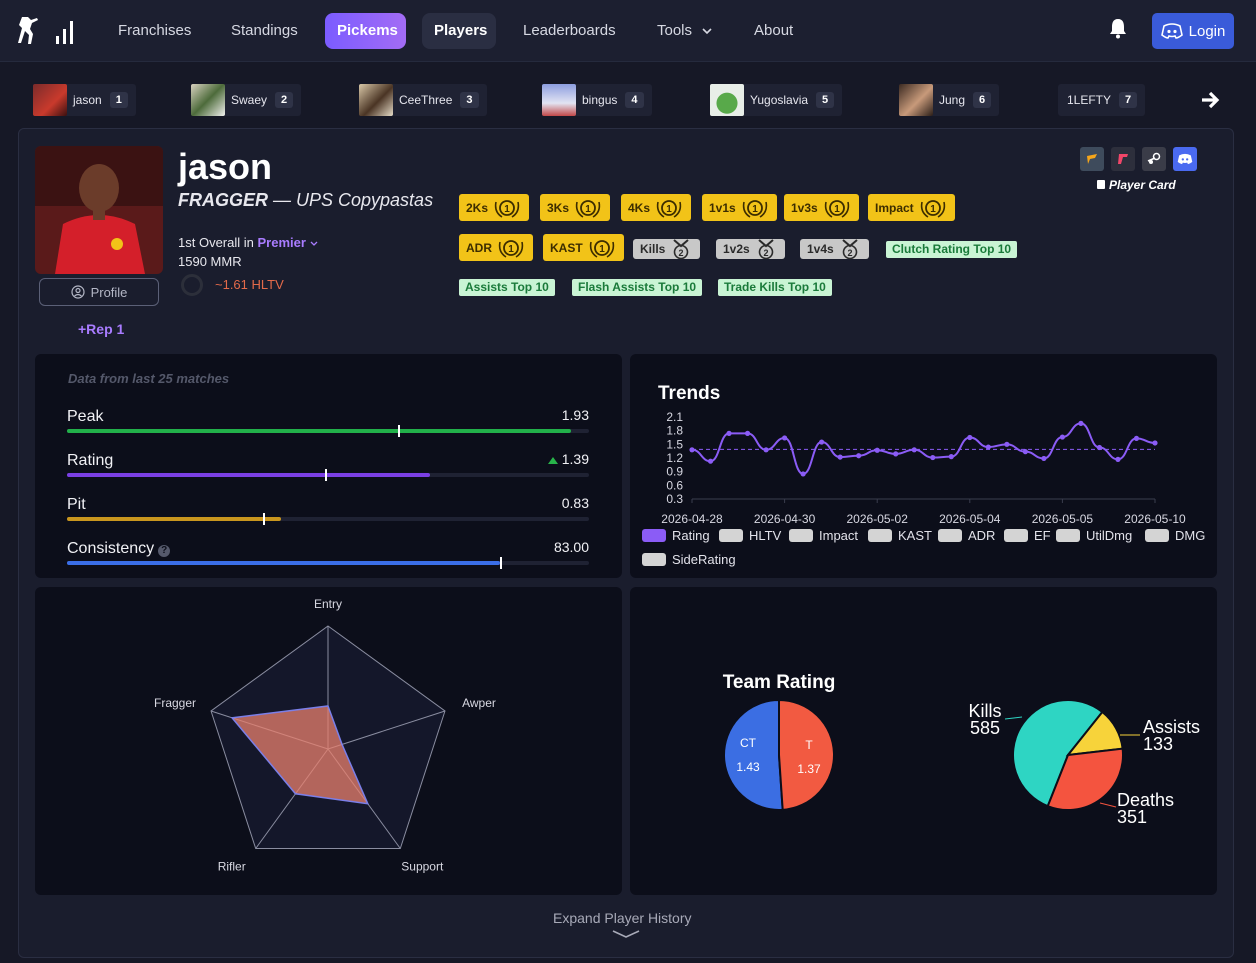  Describe the element at coordinates (597, 100) in the screenshot. I see `leader-item: bingus 4` at that location.